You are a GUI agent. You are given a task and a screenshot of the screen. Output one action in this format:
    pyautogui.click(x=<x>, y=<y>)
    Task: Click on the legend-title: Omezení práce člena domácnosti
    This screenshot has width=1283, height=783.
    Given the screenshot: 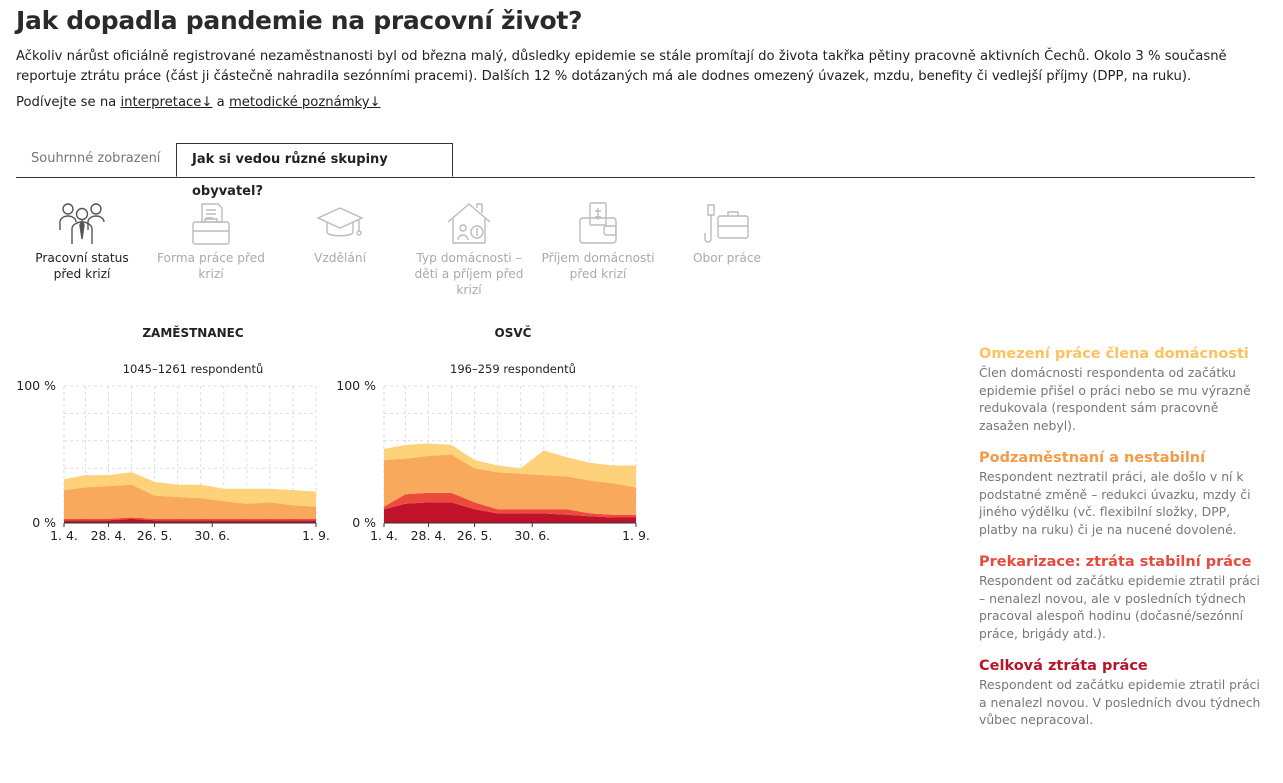 What is the action you would take?
    pyautogui.click(x=1114, y=354)
    